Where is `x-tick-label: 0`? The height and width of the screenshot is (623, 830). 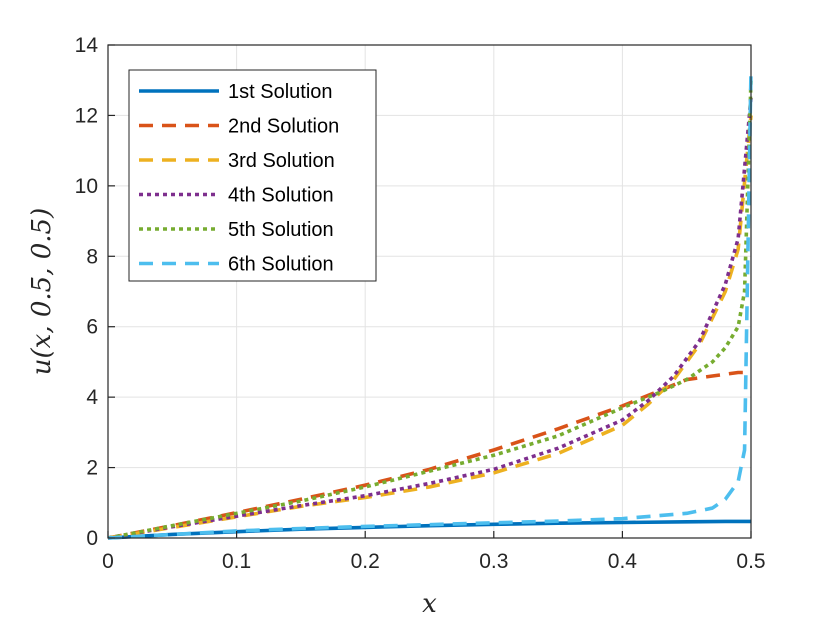
x-tick-label: 0 is located at coordinates (108, 561).